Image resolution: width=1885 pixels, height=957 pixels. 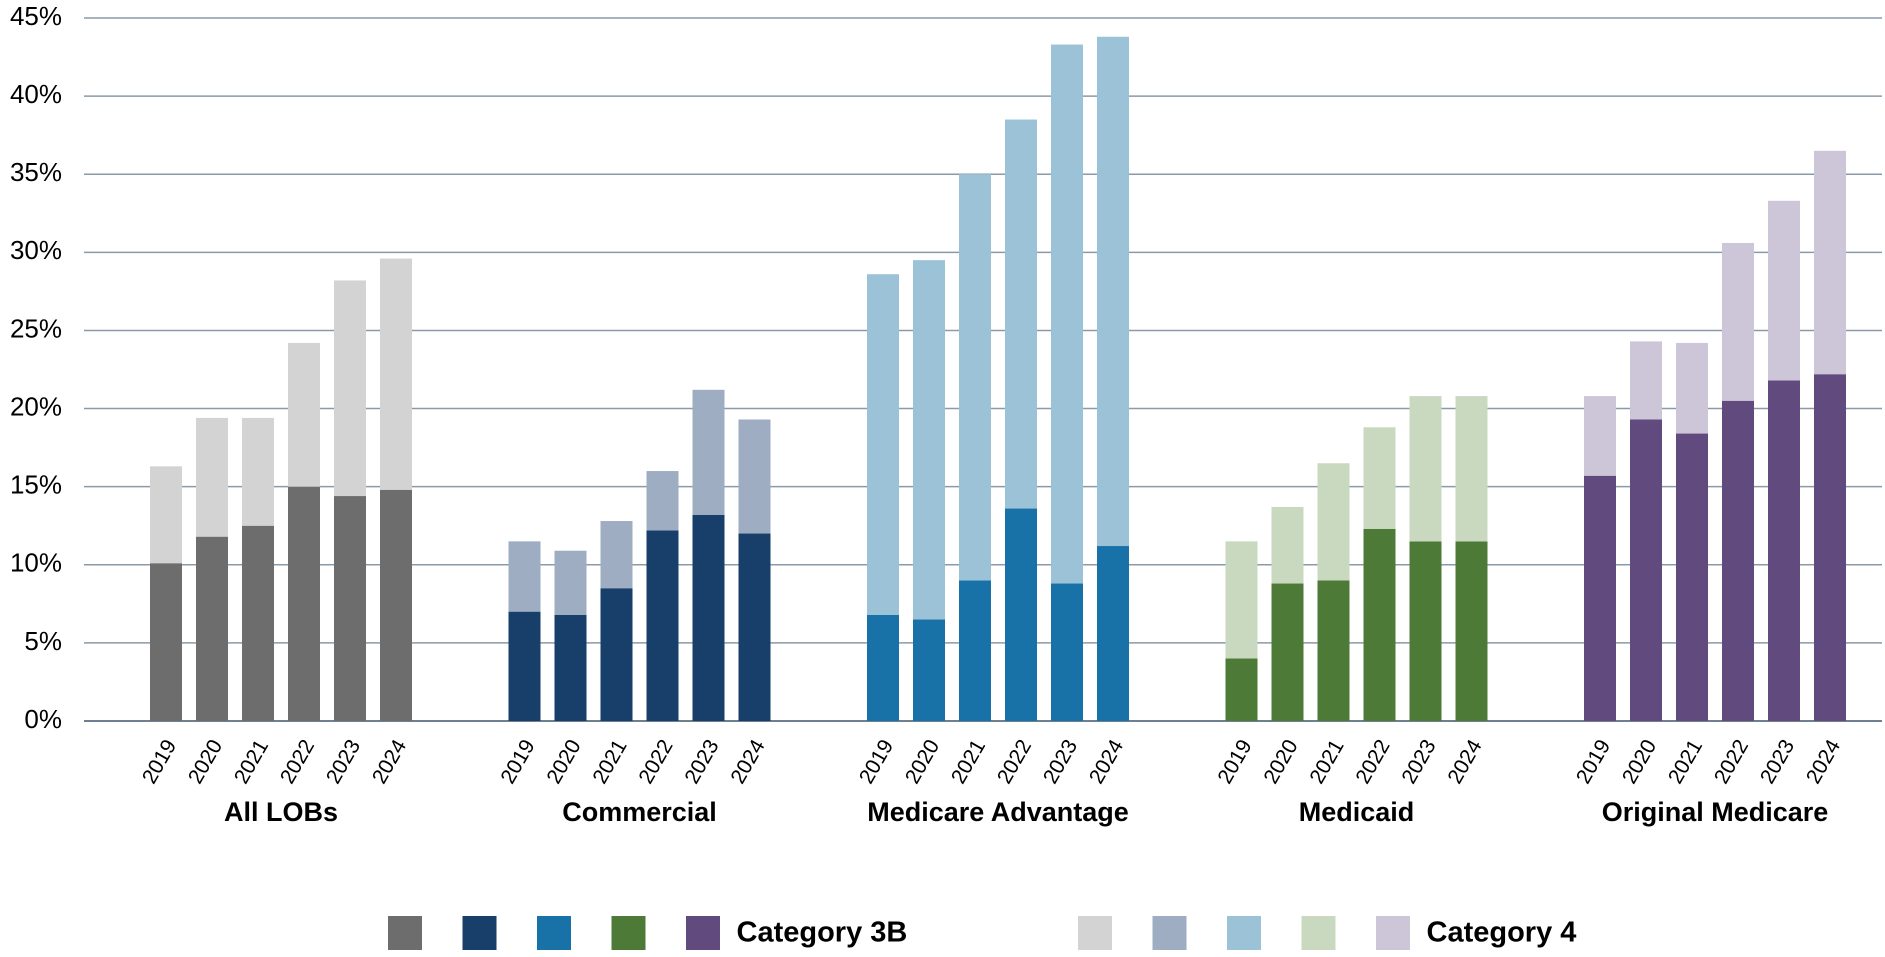 What do you see at coordinates (639, 812) in the screenshot?
I see `group-label: Commercial` at bounding box center [639, 812].